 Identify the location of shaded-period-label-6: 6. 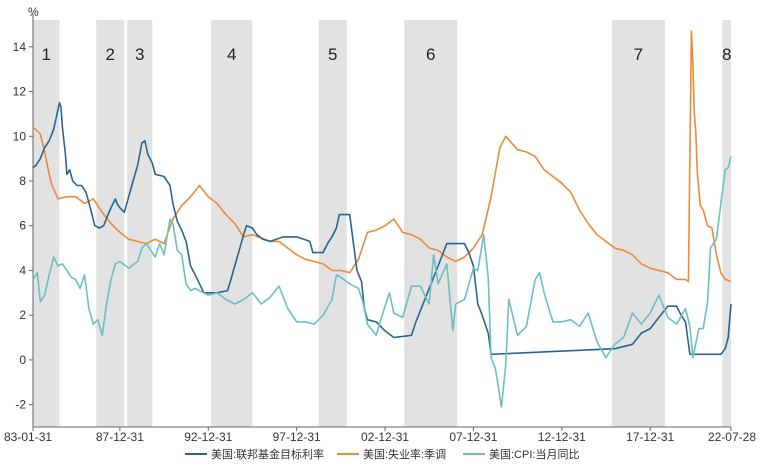
(430, 54).